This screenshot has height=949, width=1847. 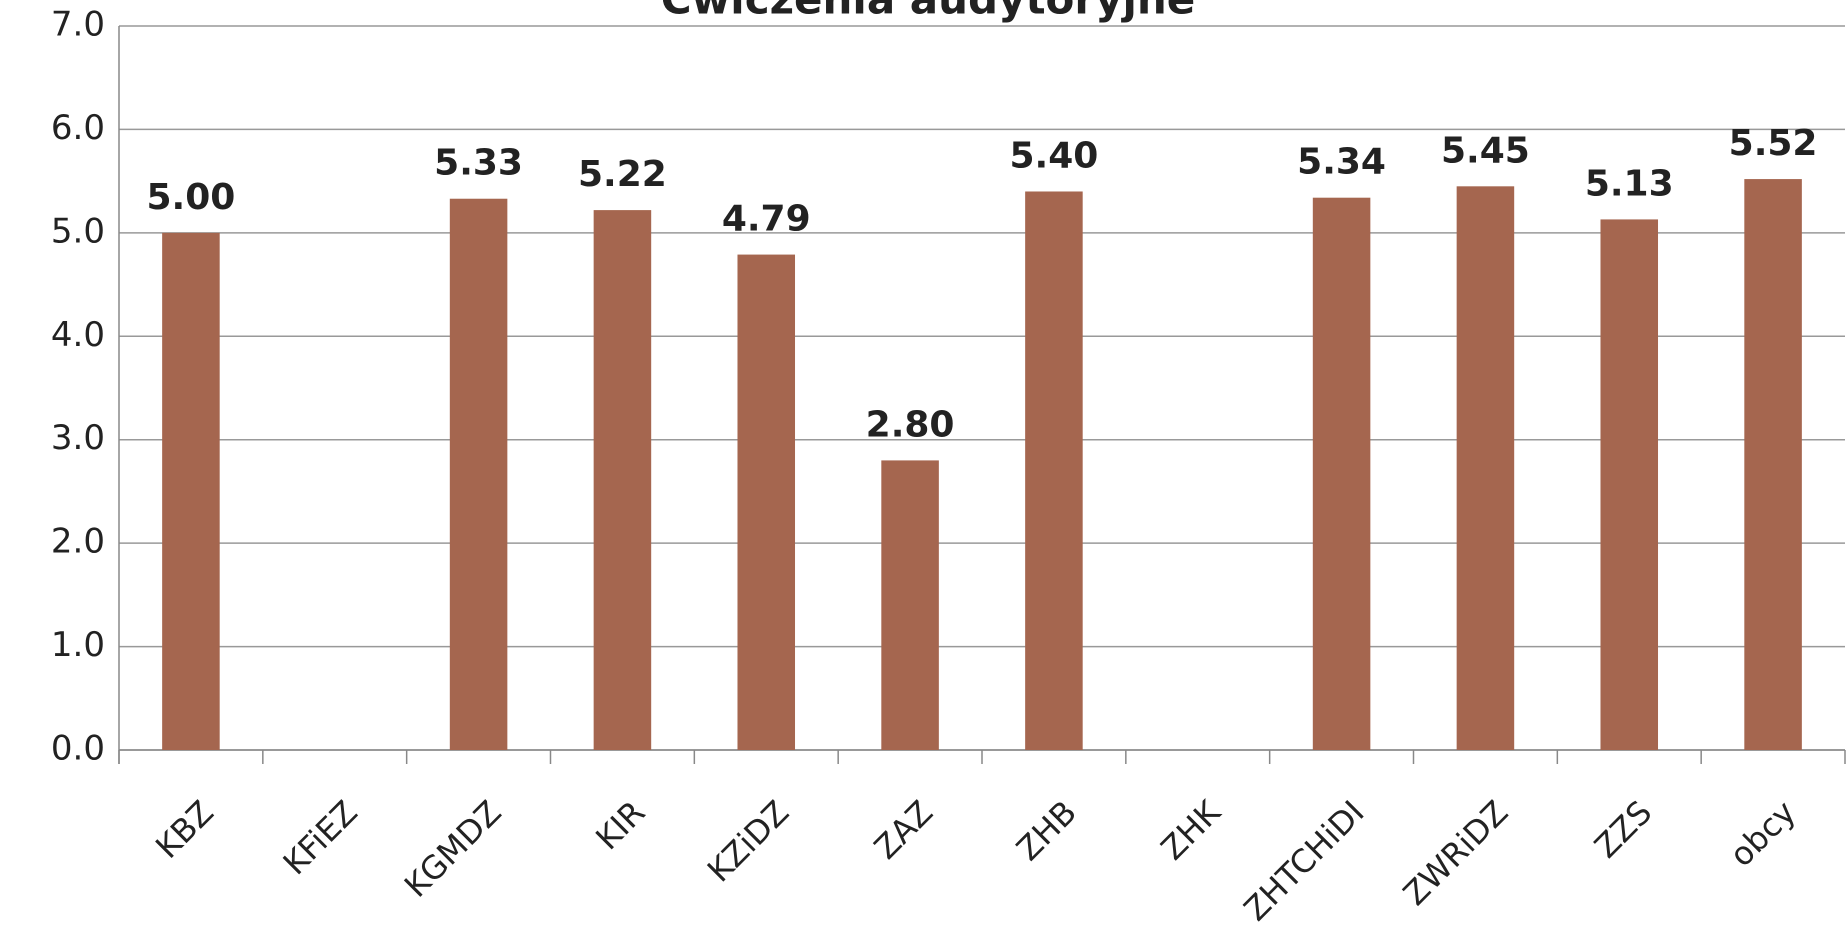 I want to click on x-tick-label: ZHK, so click(x=1191, y=829).